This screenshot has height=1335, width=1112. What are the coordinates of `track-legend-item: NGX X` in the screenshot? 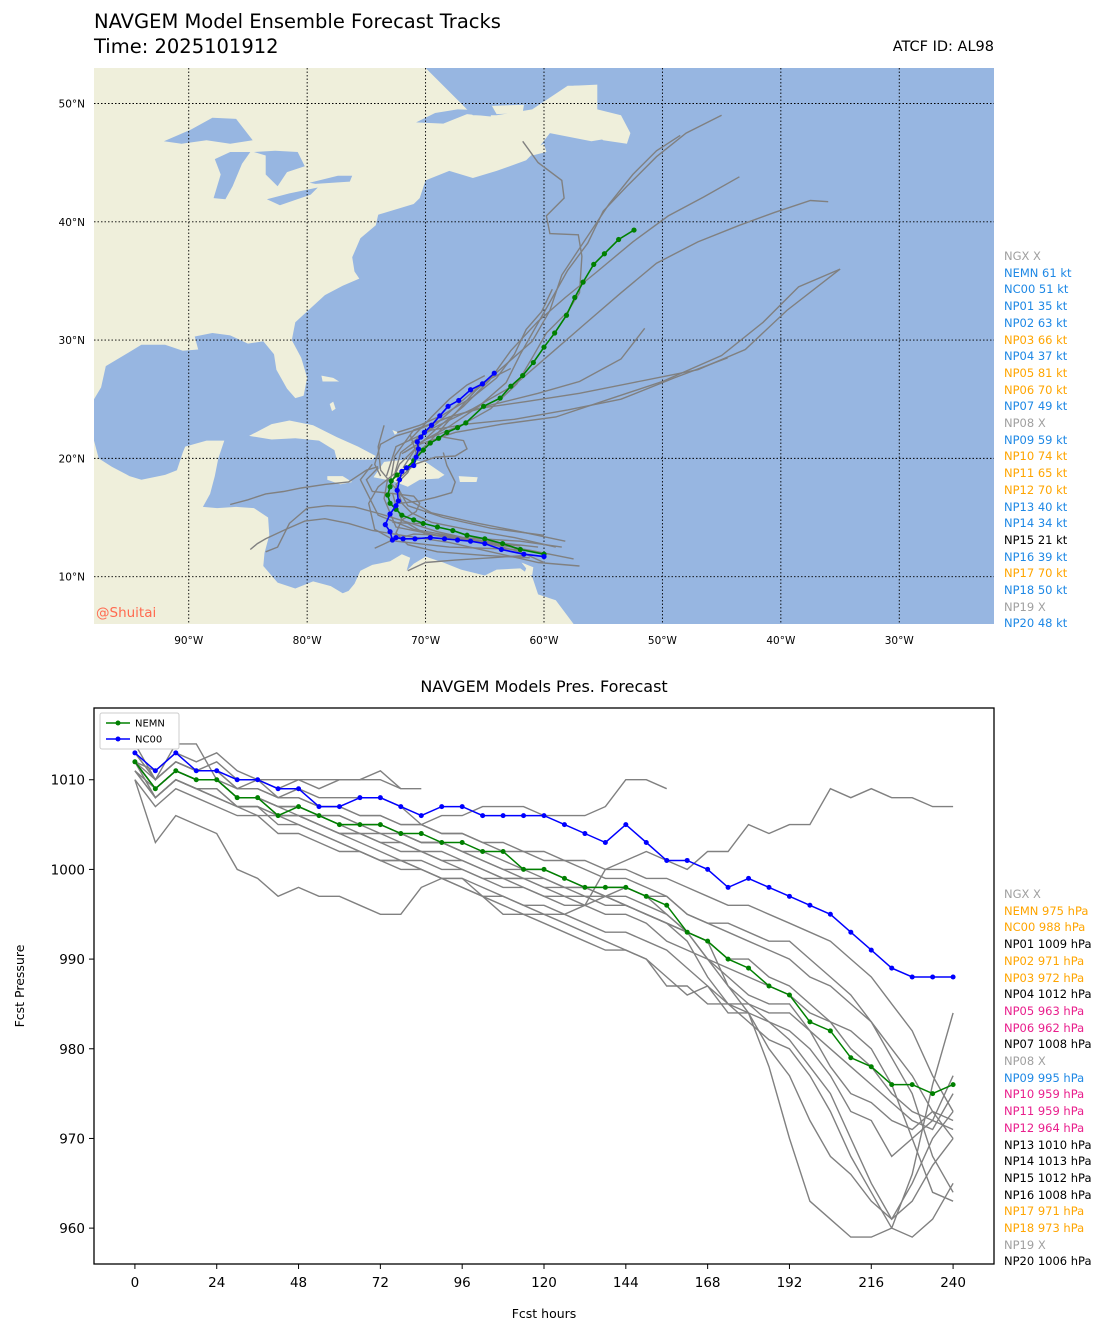 It's located at (1022, 256).